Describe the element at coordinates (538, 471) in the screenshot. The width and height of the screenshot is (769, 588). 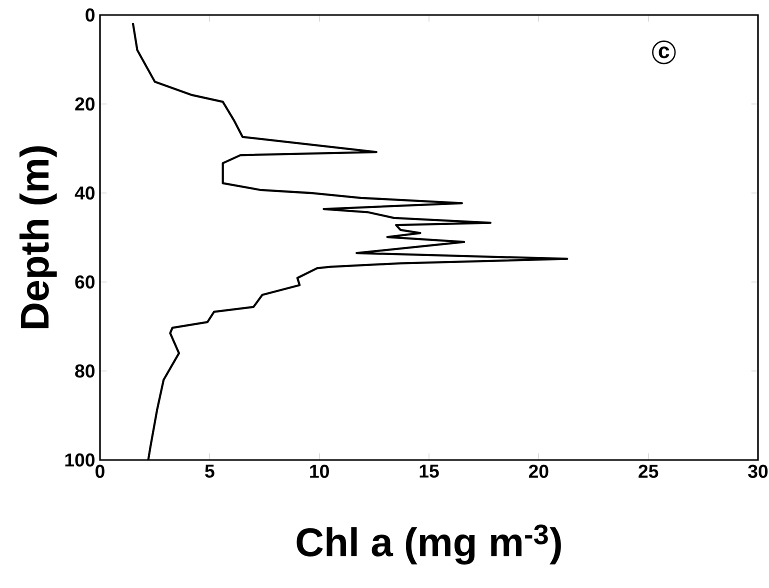
I see `x-tick-label: 20` at that location.